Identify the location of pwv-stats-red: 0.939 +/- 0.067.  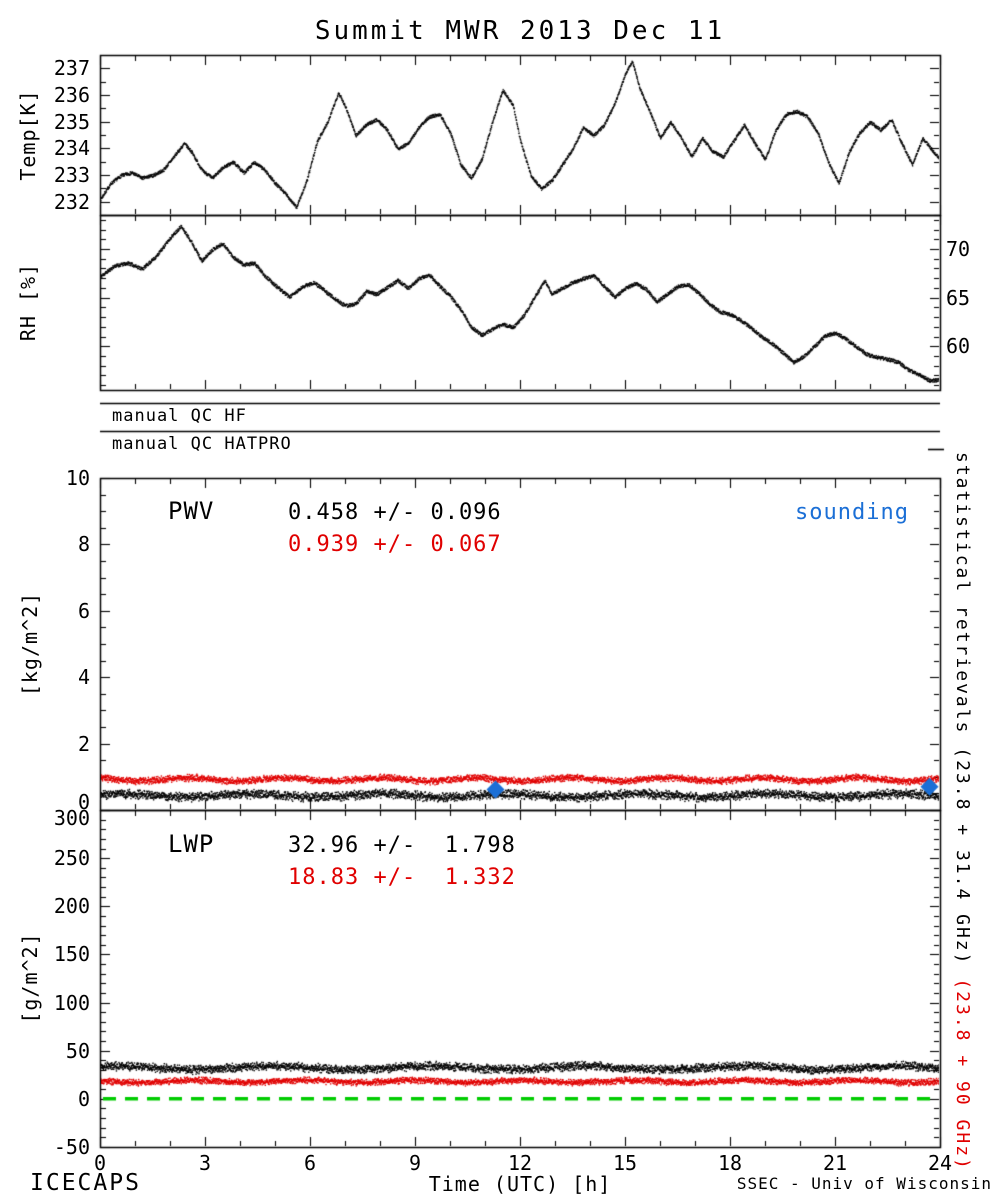
(395, 544).